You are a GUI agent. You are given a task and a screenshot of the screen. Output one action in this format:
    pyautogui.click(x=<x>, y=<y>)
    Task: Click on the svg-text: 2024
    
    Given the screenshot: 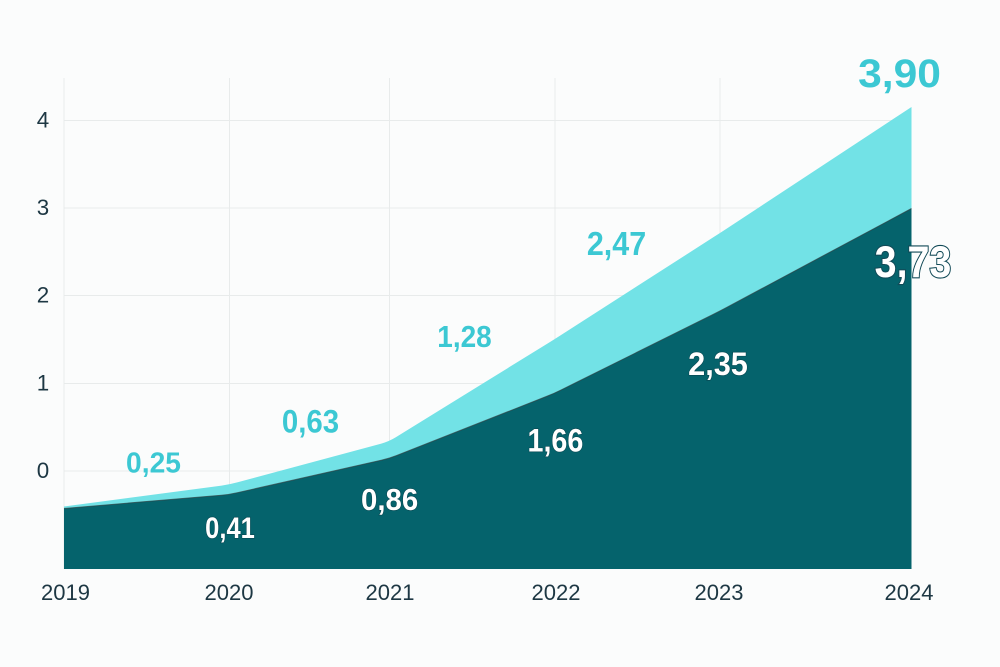 What is the action you would take?
    pyautogui.click(x=909, y=592)
    